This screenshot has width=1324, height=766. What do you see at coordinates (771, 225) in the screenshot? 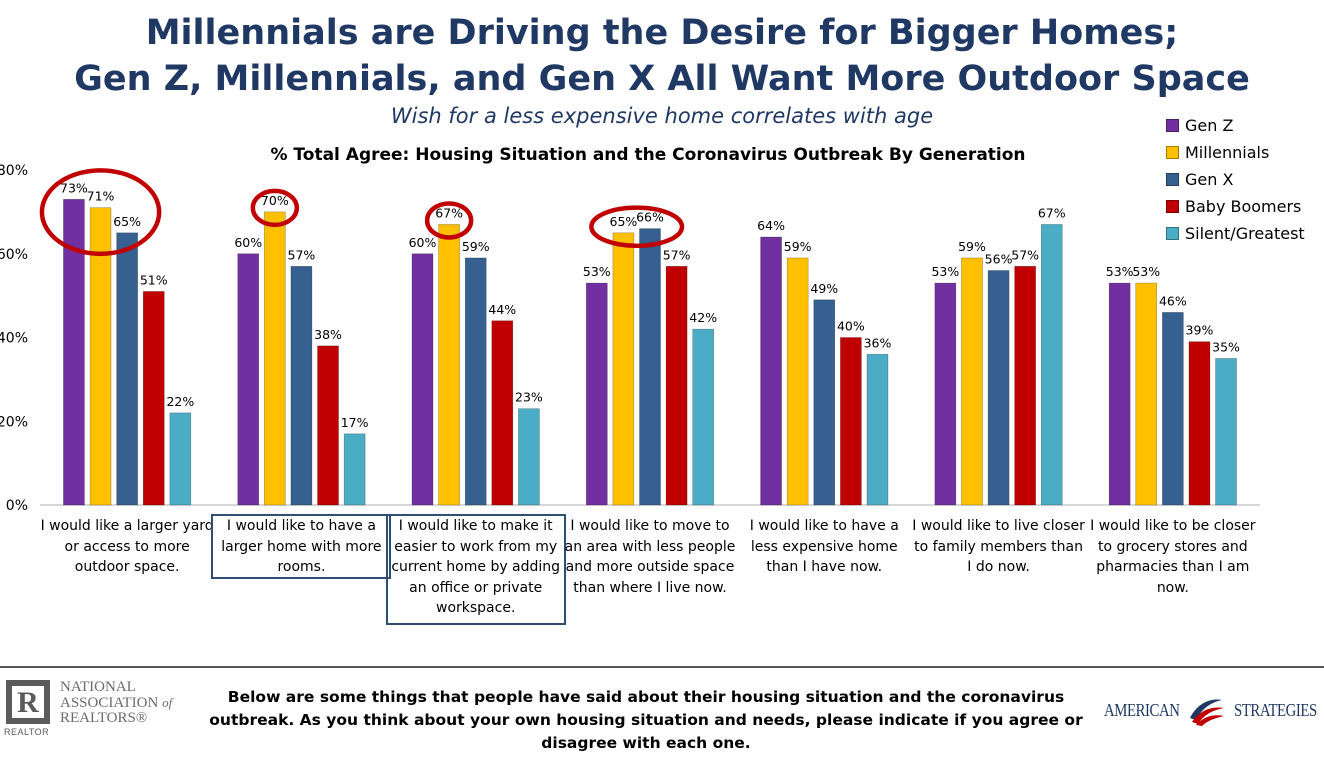
I see `data-label: 64%` at bounding box center [771, 225].